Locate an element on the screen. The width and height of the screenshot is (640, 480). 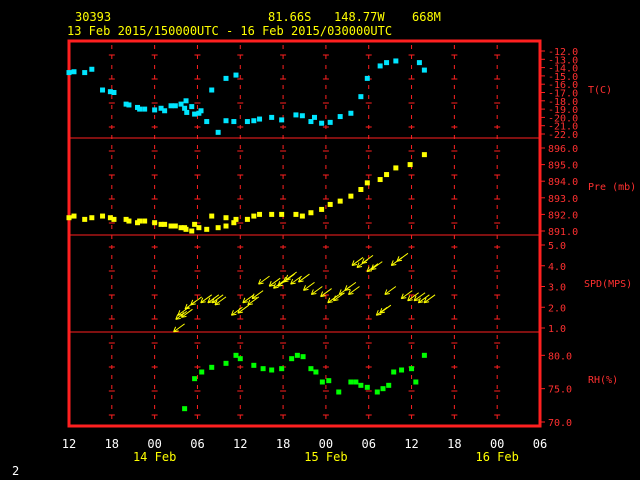
x-tick-label: 00 is located at coordinates (326, 444).